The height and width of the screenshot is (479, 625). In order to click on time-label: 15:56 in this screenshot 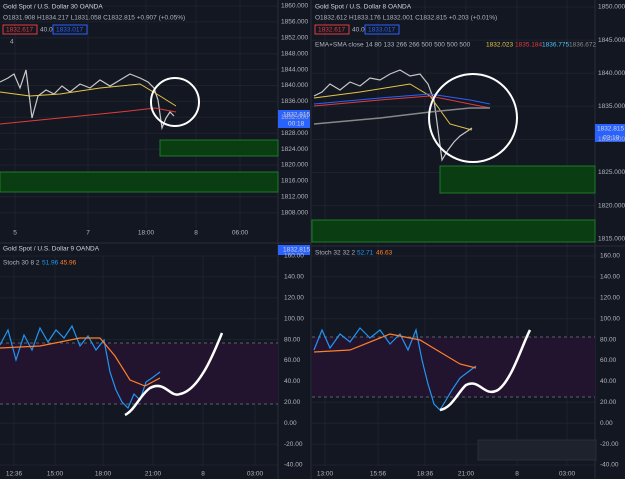, I will do `click(378, 474)`.